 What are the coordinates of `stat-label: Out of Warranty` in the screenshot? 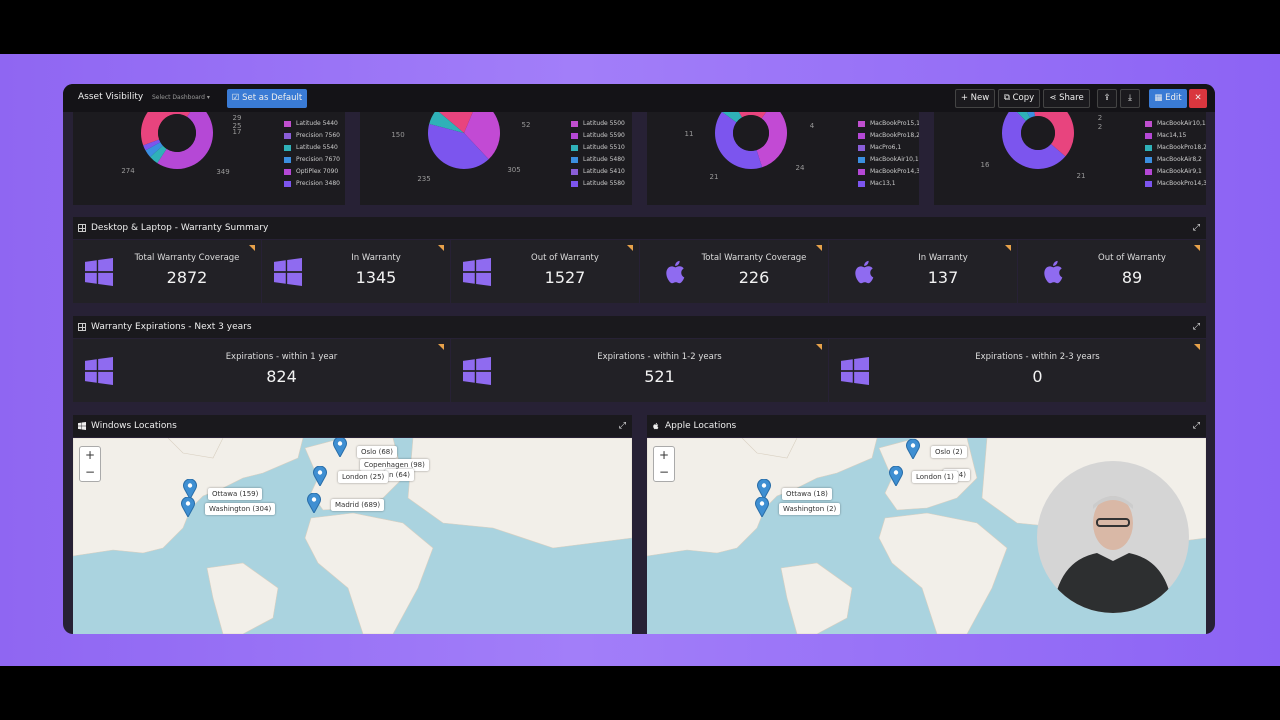 It's located at (565, 258).